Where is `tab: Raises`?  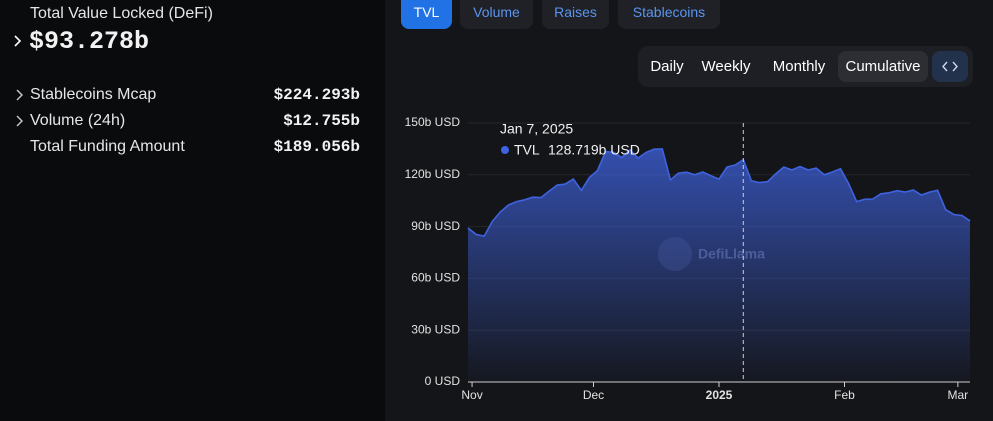 tab: Raises is located at coordinates (575, 14).